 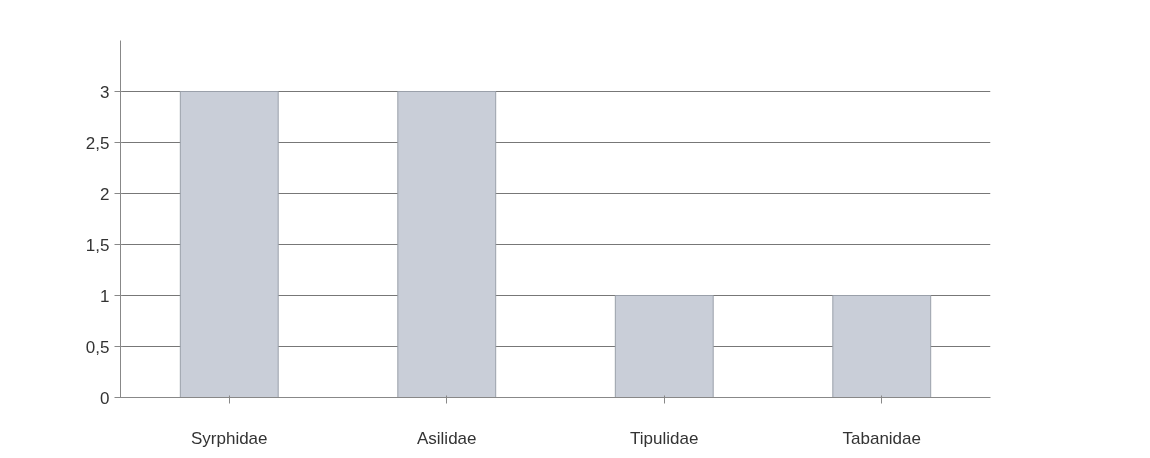 What do you see at coordinates (881, 438) in the screenshot?
I see `x-tick-label: Tabanidae` at bounding box center [881, 438].